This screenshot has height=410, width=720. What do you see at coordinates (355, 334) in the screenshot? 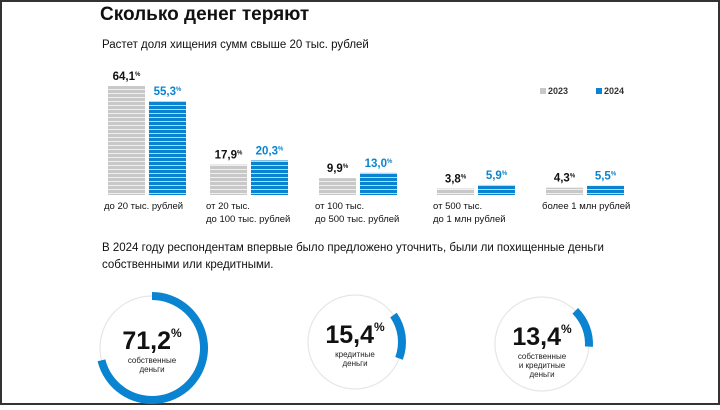
I see `ring-value: 15,4%` at bounding box center [355, 334].